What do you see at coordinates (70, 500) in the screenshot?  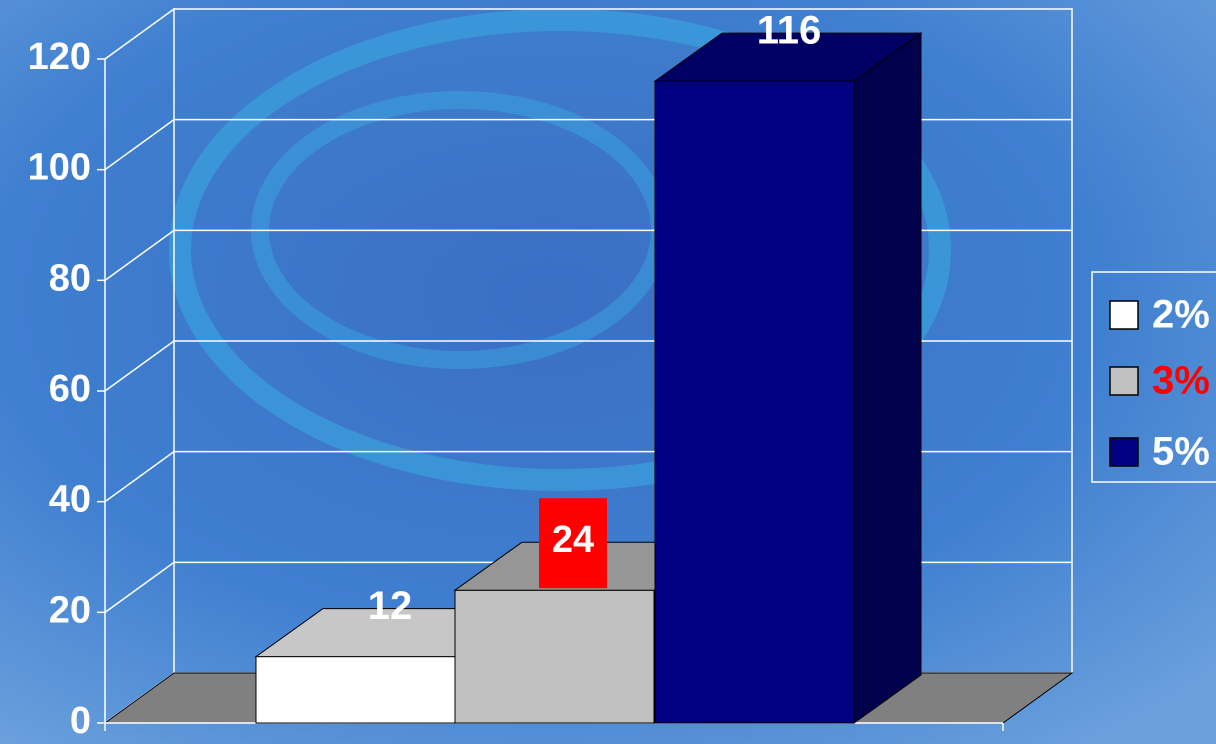 I see `y-tick-label: 40` at bounding box center [70, 500].